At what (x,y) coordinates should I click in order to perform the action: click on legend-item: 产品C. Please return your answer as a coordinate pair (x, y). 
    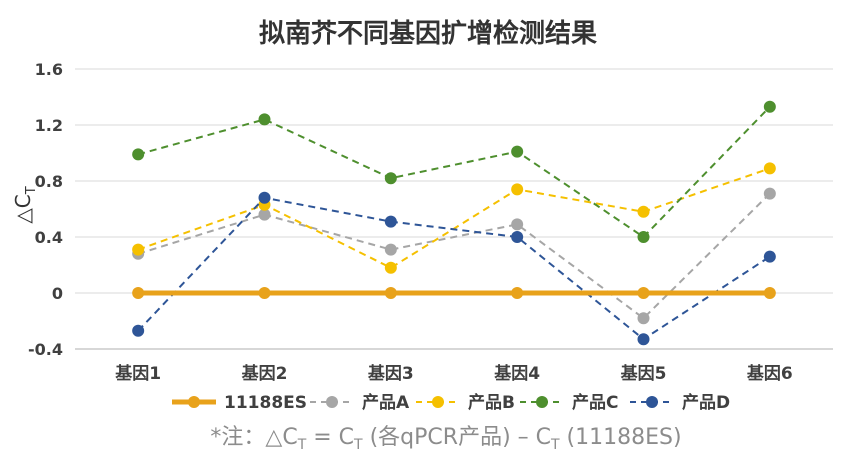
    Looking at the image, I should click on (569, 402).